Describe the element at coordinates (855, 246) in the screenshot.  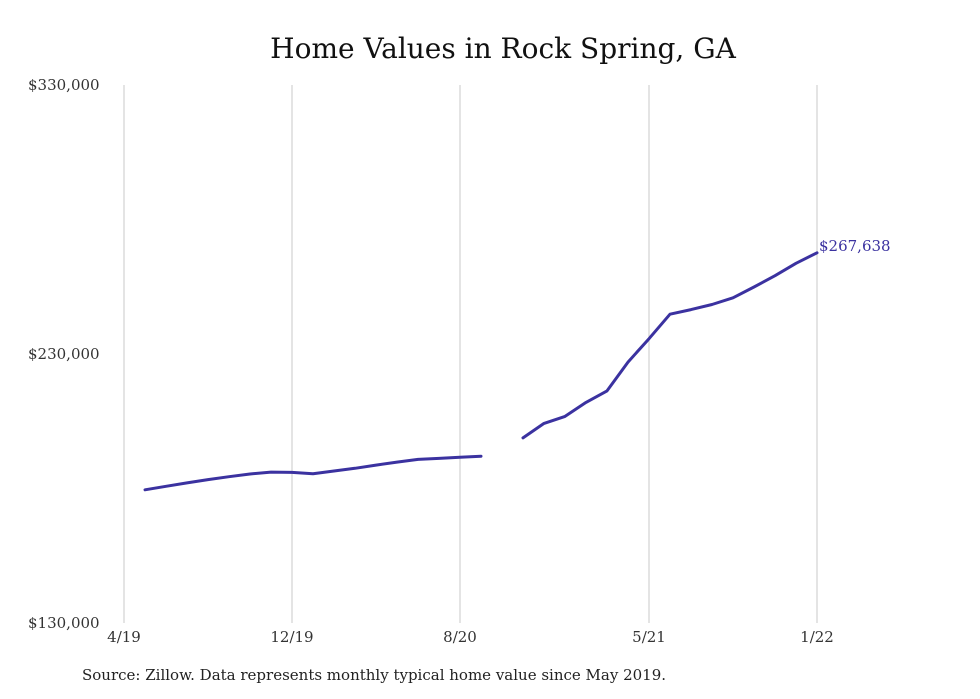
I see `last-value-label: $267,638` at that location.